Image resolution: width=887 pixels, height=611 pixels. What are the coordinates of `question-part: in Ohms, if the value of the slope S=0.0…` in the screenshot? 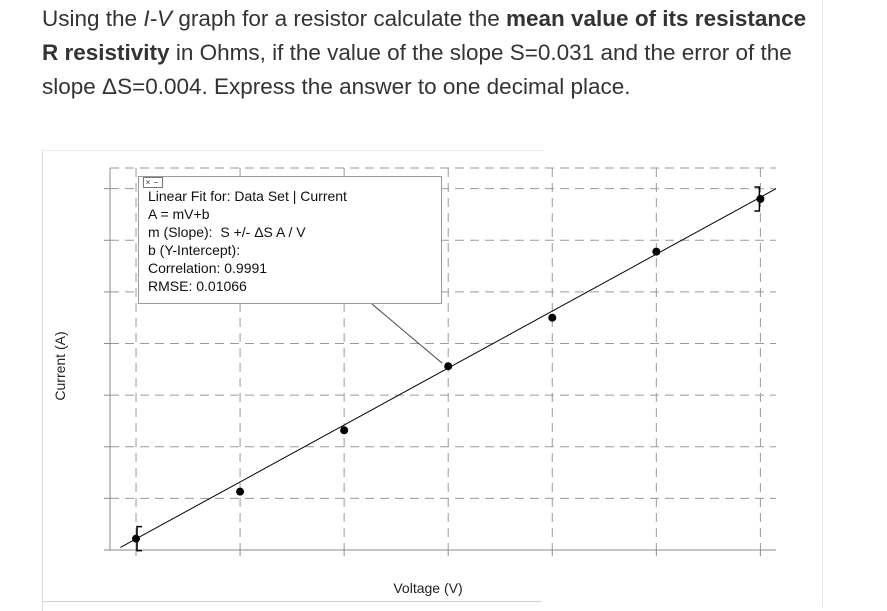 It's located at (417, 69).